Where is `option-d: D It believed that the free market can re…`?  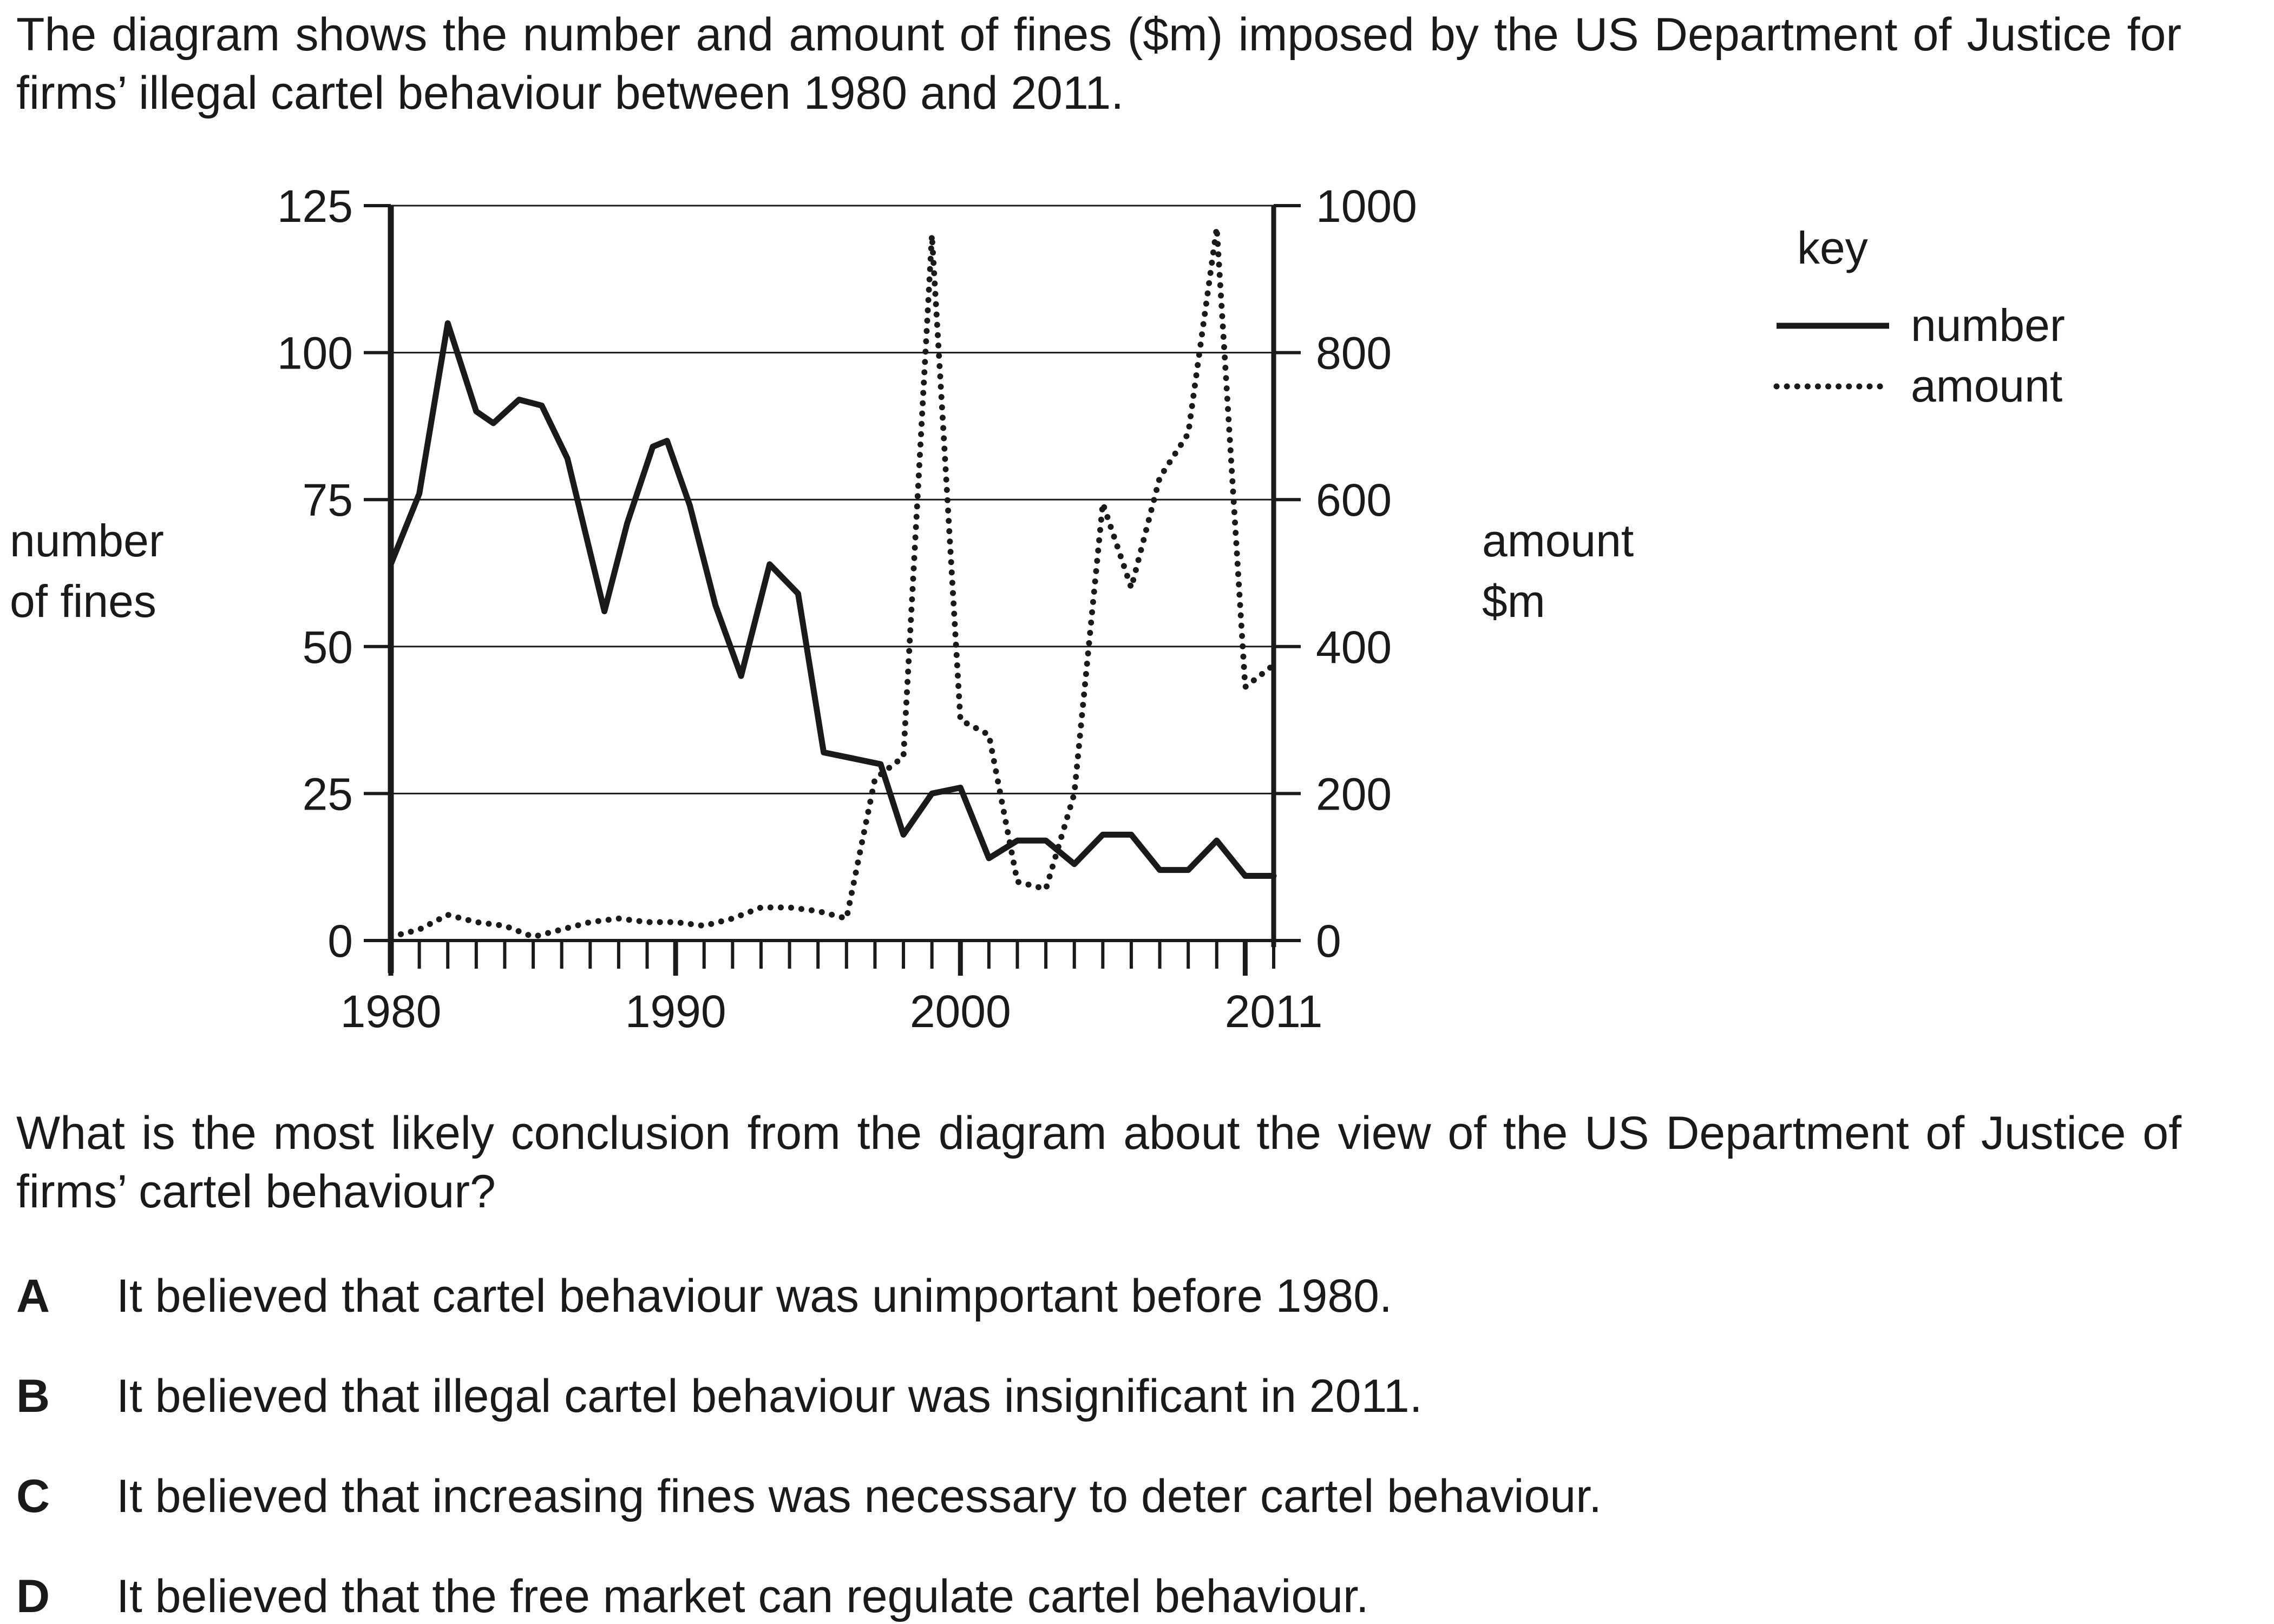
option-d: D It believed that the free market can re… is located at coordinates (692, 1596).